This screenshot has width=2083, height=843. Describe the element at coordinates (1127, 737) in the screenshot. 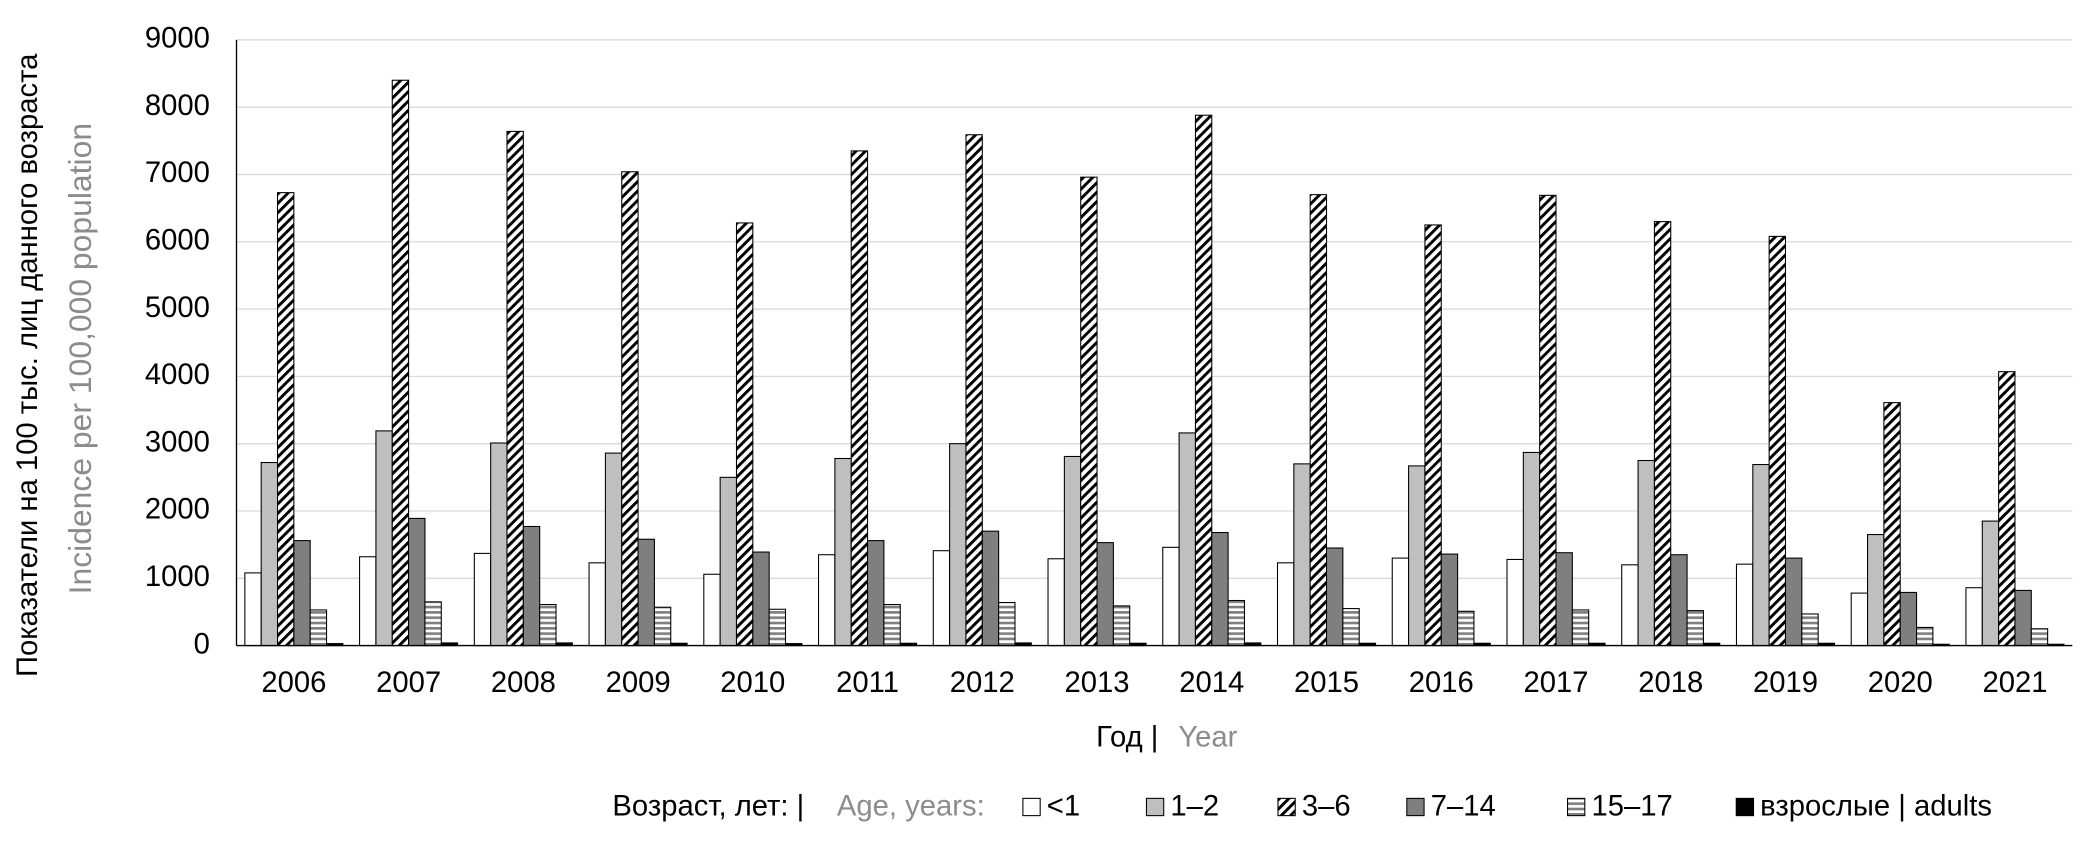

I see `x-axis-title: Год |` at that location.